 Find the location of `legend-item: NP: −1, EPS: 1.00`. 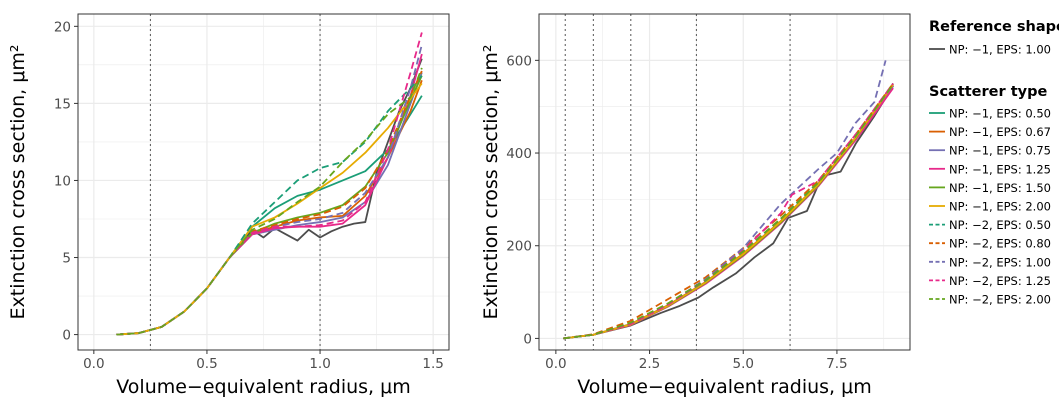

legend-item: NP: −1, EPS: 1.00 is located at coordinates (990, 50).